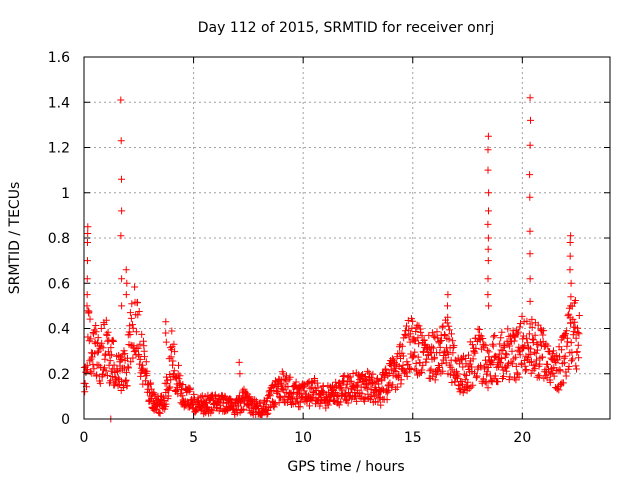  I want to click on y-tick-label: 1.4, so click(59, 103).